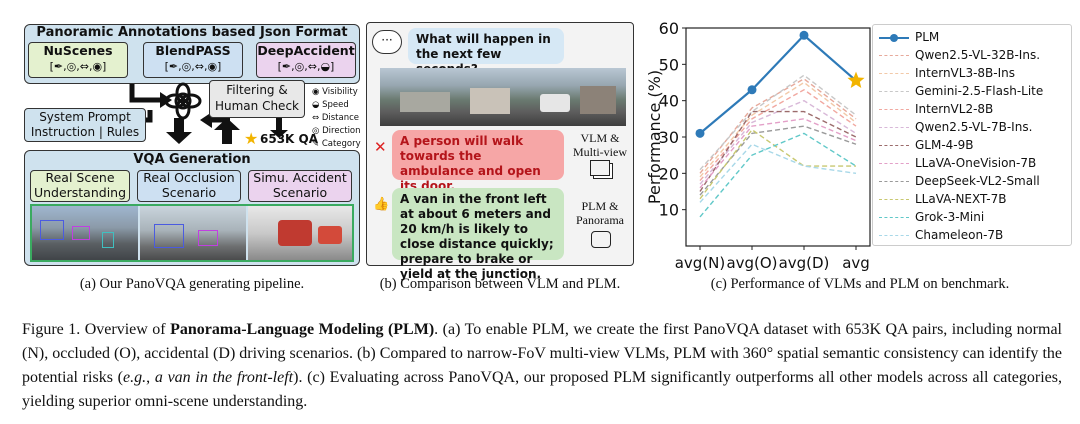 The image size is (1080, 424). Describe the element at coordinates (977, 181) in the screenshot. I see `legend-label: DeepSeek-VL2-Small` at that location.